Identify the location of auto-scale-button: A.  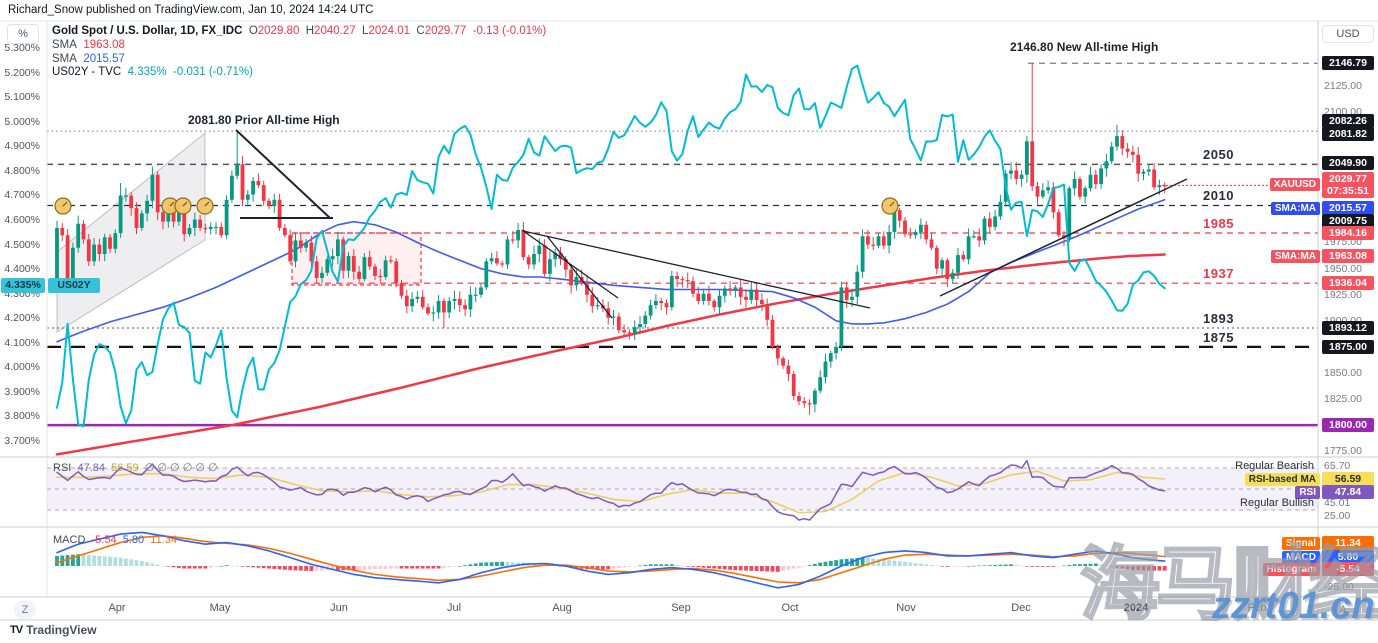
(1343, 610).